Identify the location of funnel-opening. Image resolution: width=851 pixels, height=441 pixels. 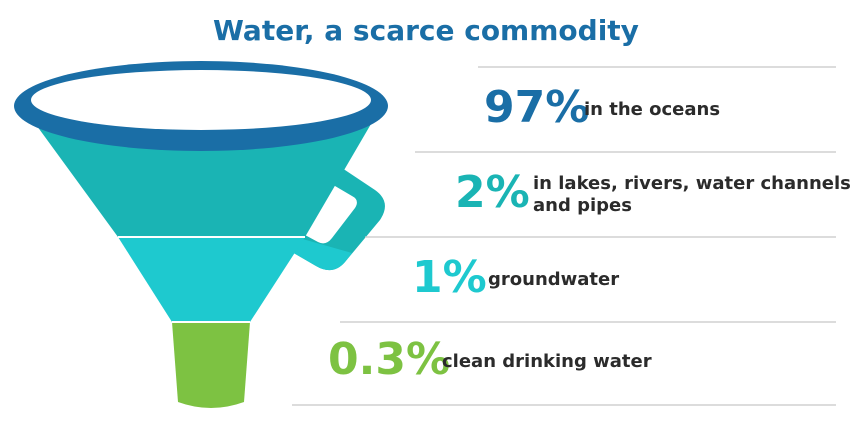
(201, 100).